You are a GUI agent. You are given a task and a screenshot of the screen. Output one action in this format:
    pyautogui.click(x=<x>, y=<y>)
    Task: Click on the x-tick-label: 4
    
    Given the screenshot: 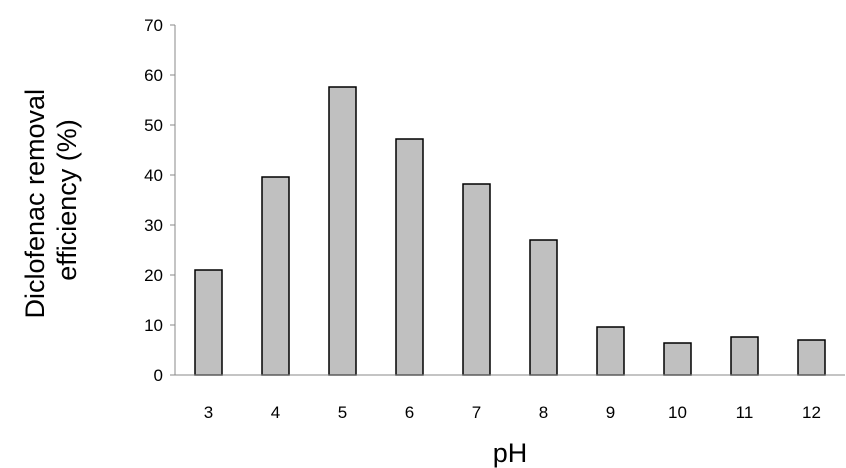 What is the action you would take?
    pyautogui.click(x=275, y=412)
    